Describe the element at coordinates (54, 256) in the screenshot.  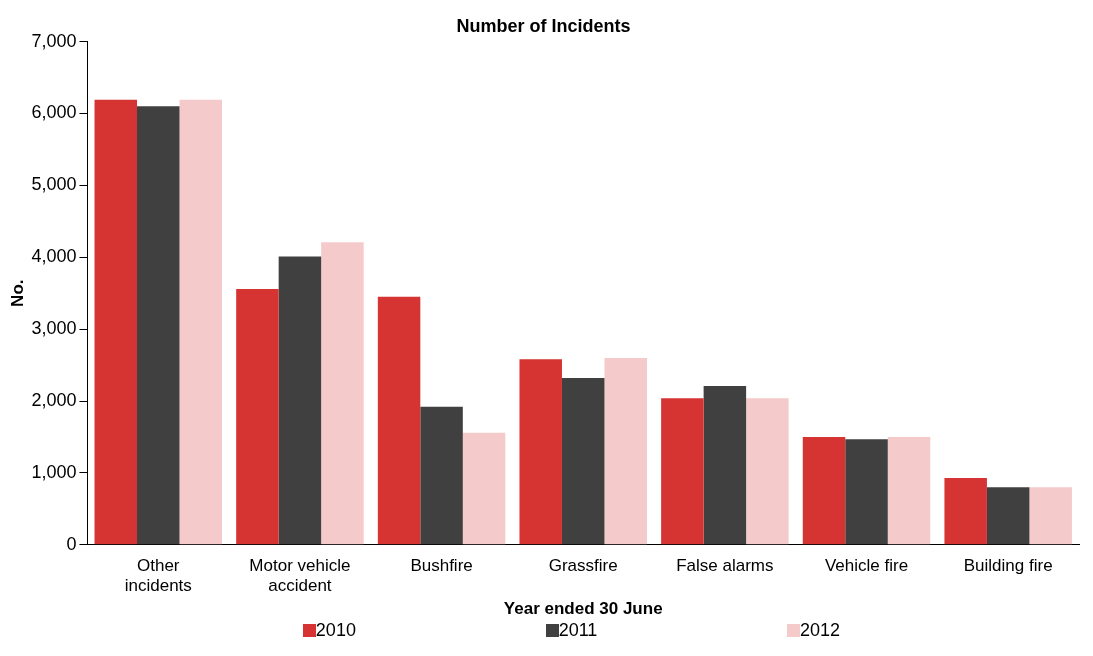
I see `y-tick-label: 4,000` at that location.